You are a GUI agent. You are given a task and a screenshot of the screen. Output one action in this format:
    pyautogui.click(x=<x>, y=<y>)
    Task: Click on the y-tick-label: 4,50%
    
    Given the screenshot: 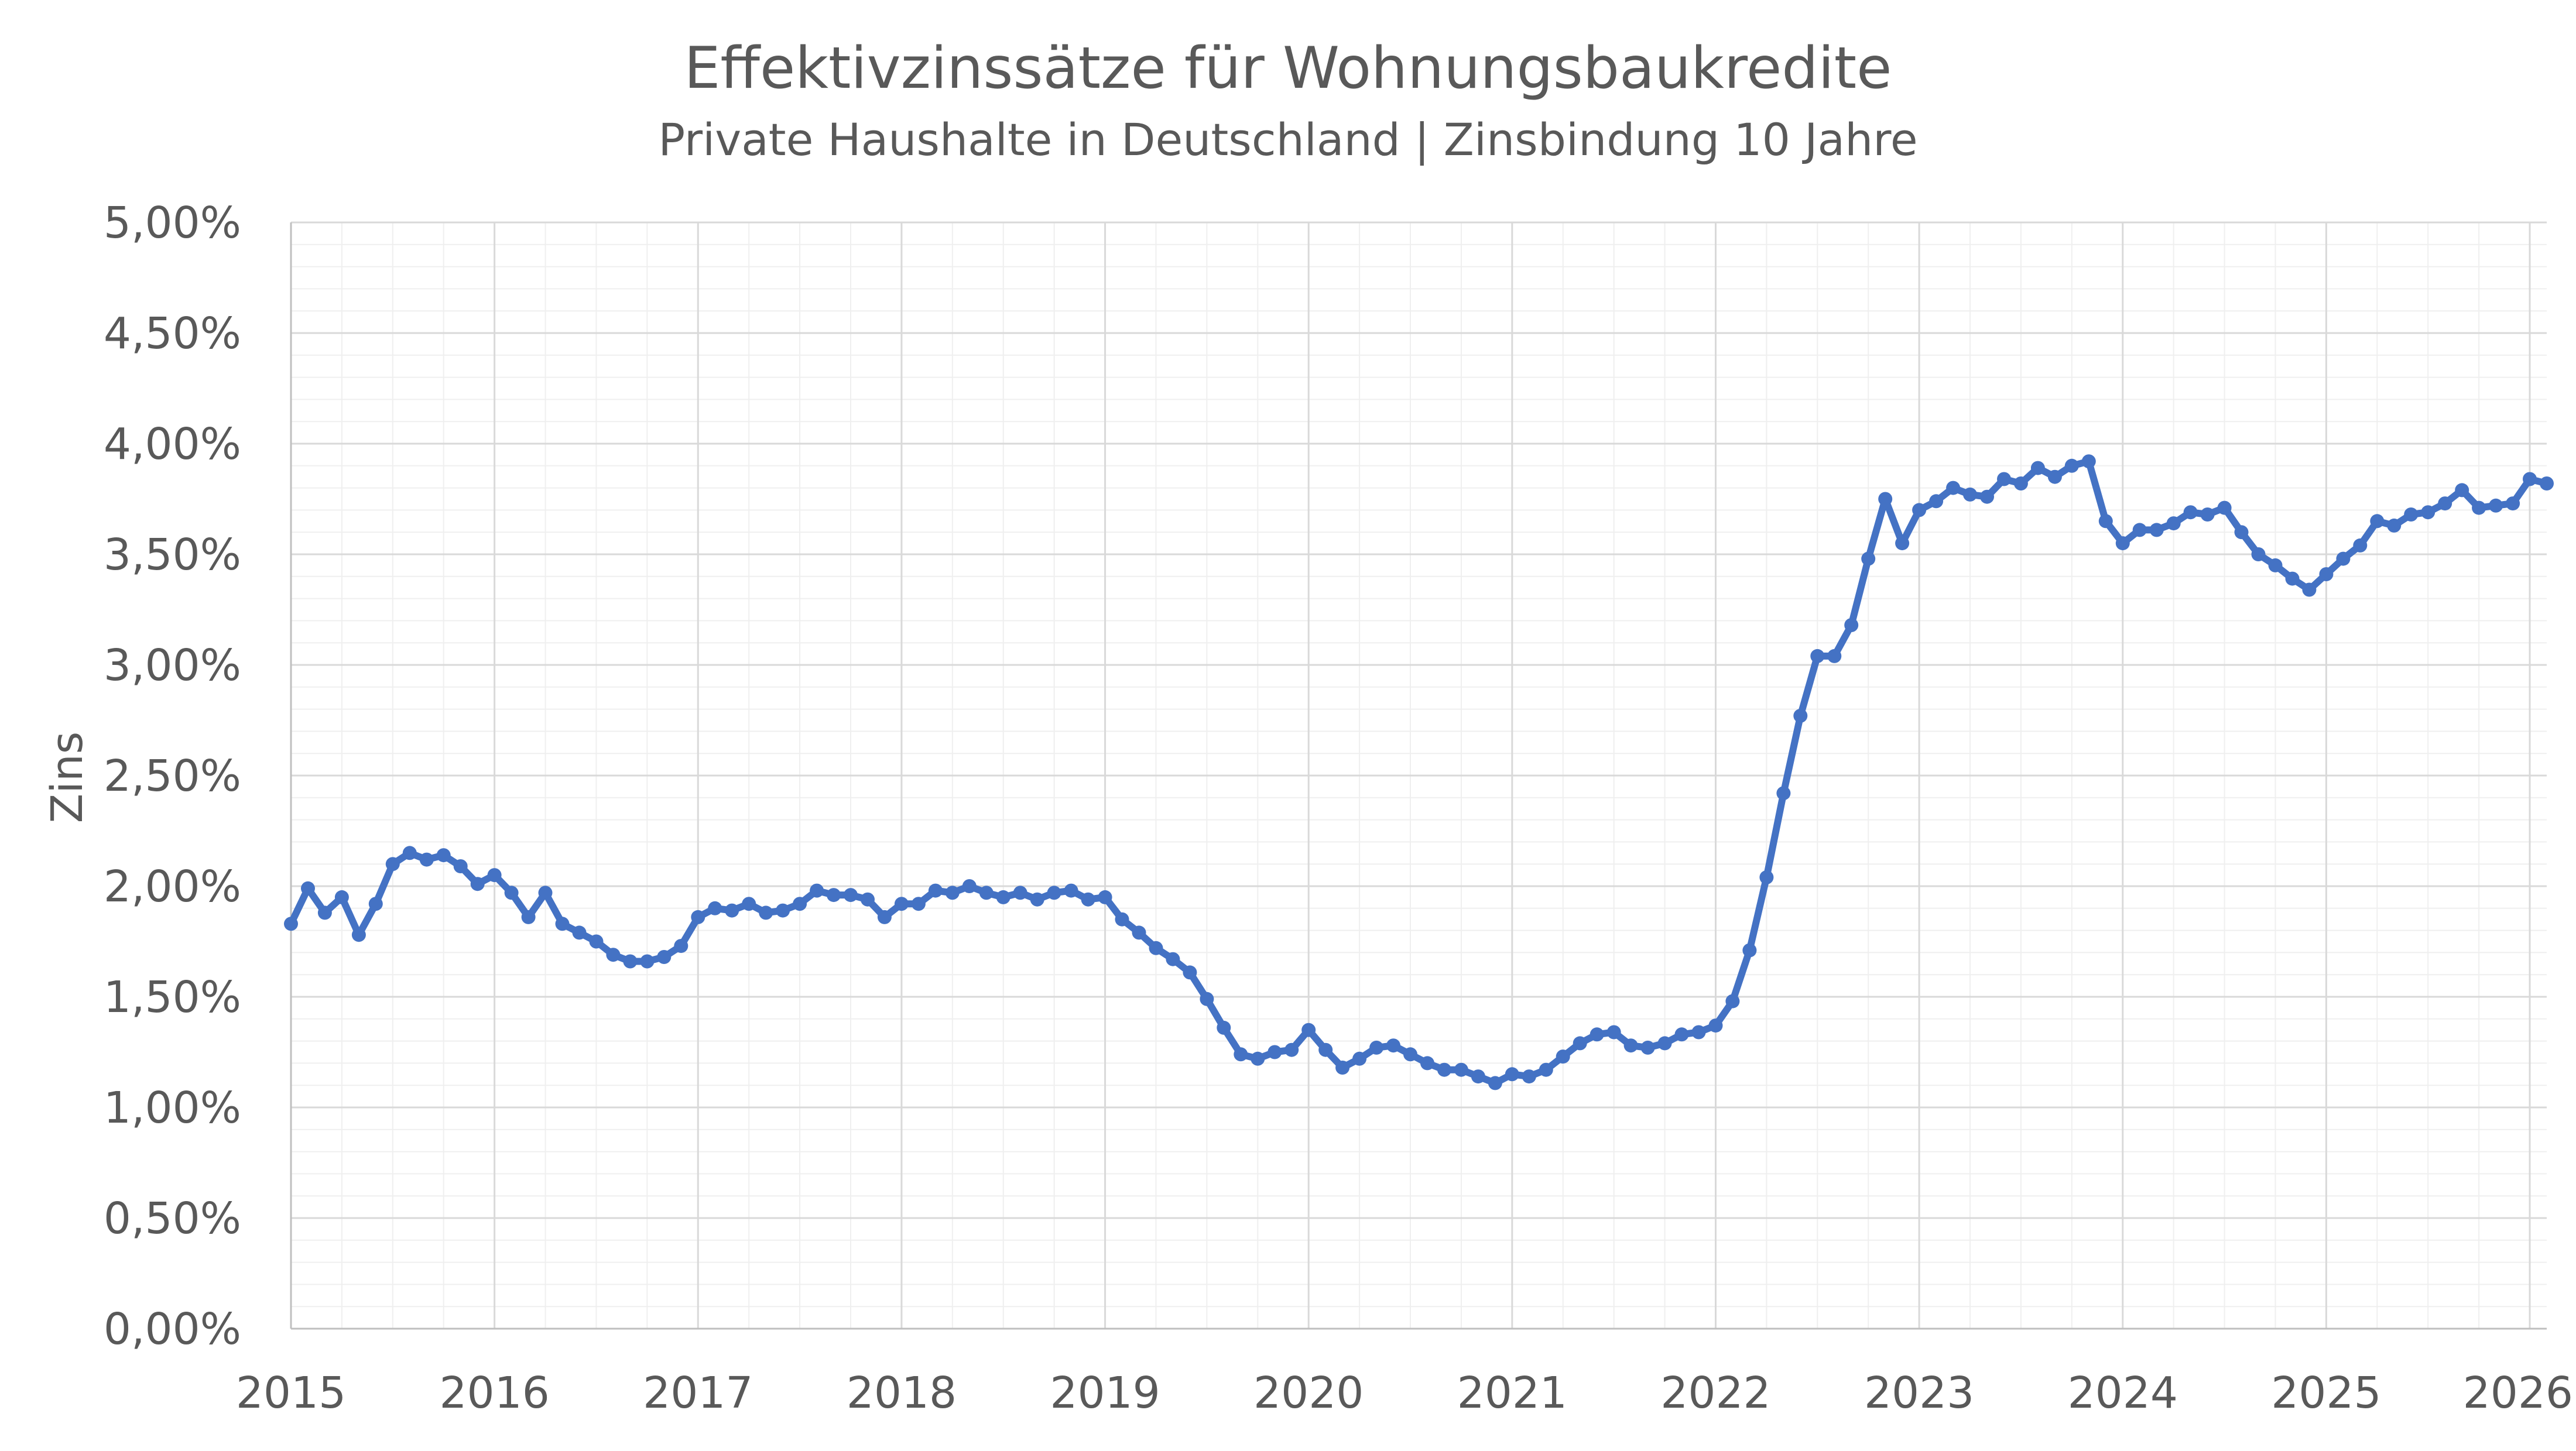 What is the action you would take?
    pyautogui.click(x=172, y=333)
    